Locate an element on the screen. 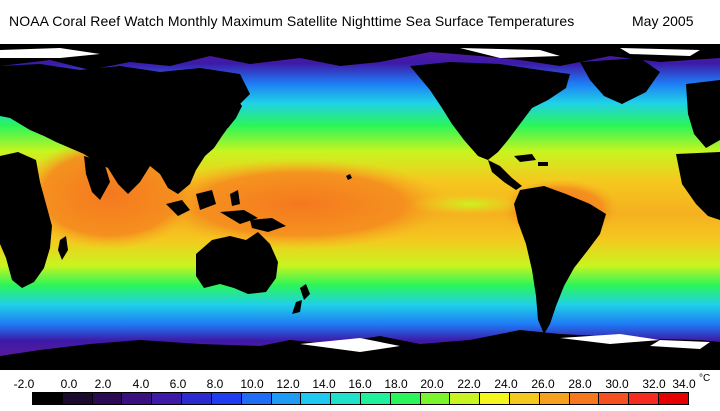 The image size is (720, 411). scale-label: -2.0 is located at coordinates (24, 384).